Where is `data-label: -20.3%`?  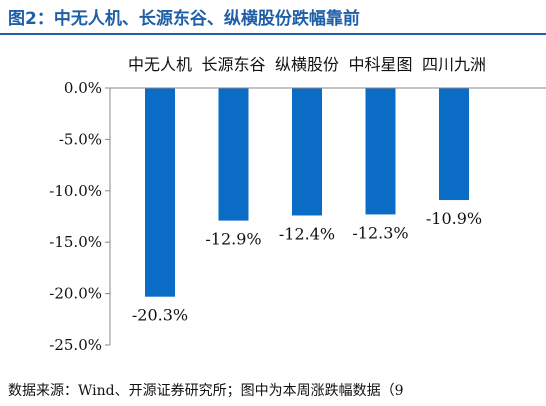 data-label: -20.3% is located at coordinates (160, 315).